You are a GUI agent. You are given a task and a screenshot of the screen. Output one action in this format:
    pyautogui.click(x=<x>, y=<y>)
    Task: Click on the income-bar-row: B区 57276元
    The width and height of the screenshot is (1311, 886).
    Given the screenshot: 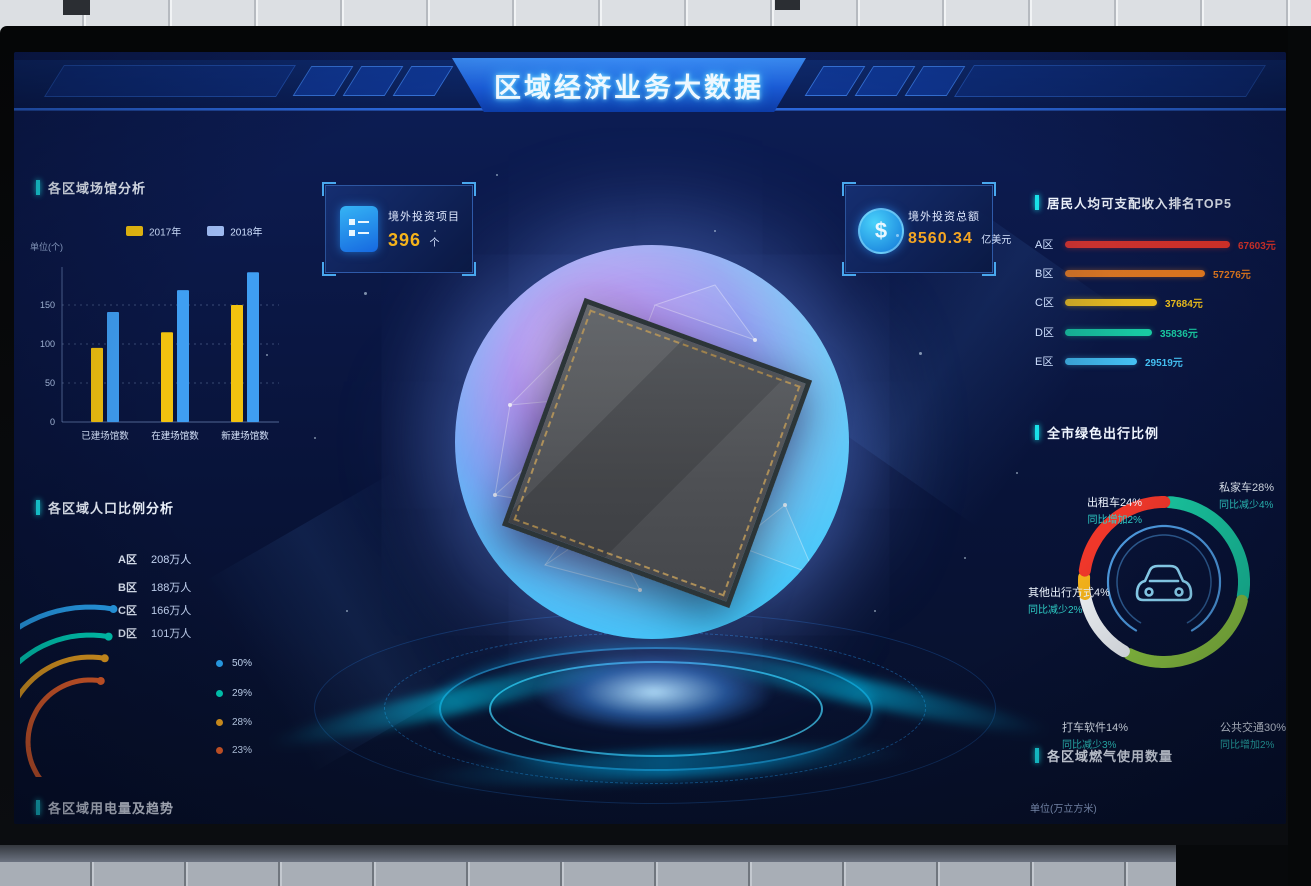 What is the action you would take?
    pyautogui.click(x=1143, y=274)
    